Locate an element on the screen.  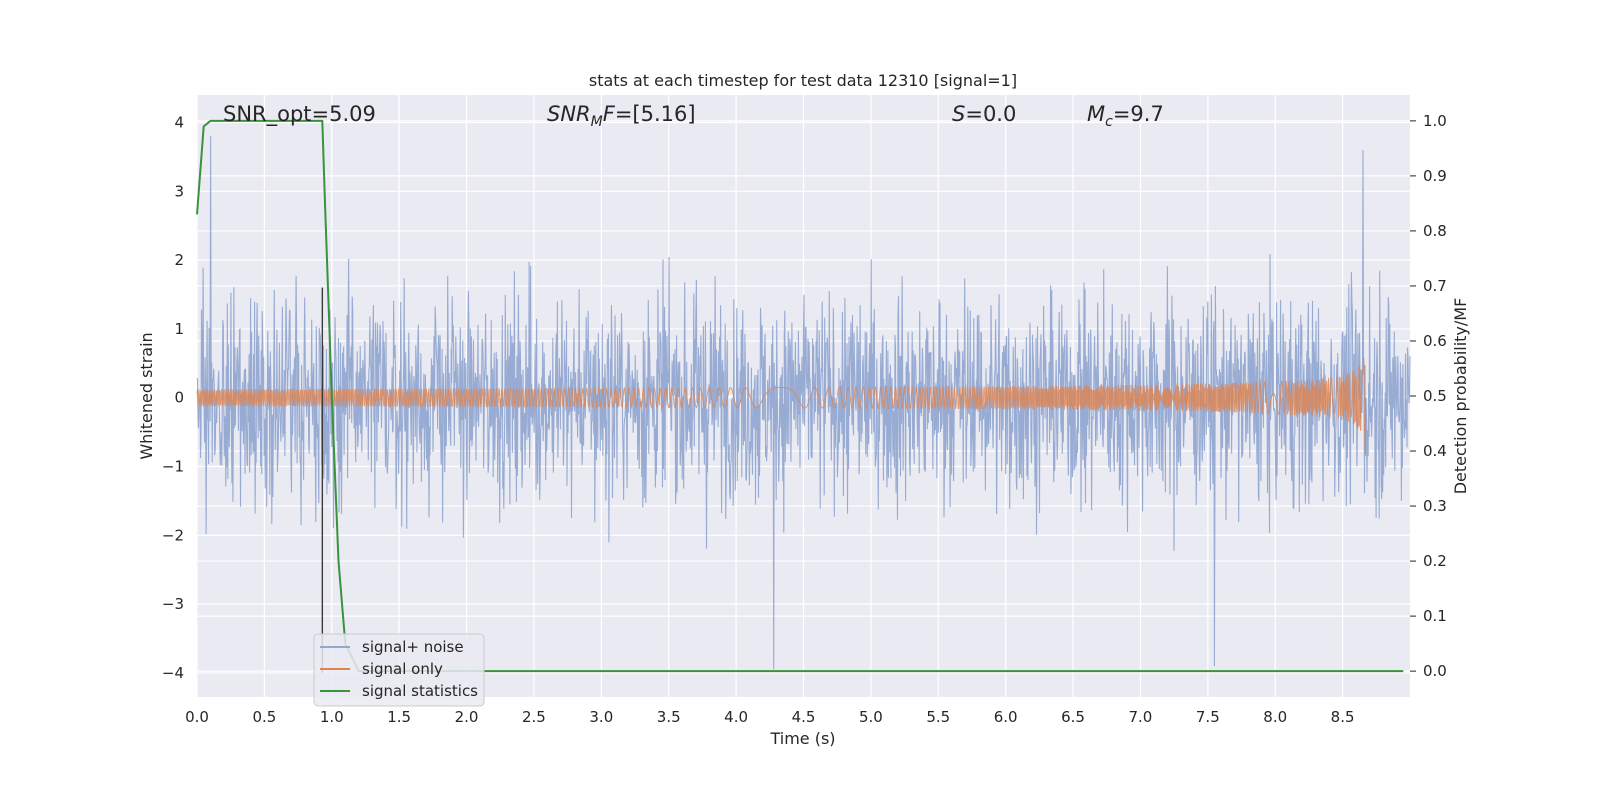
snr-mf-sub: M is located at coordinates (597, 122).